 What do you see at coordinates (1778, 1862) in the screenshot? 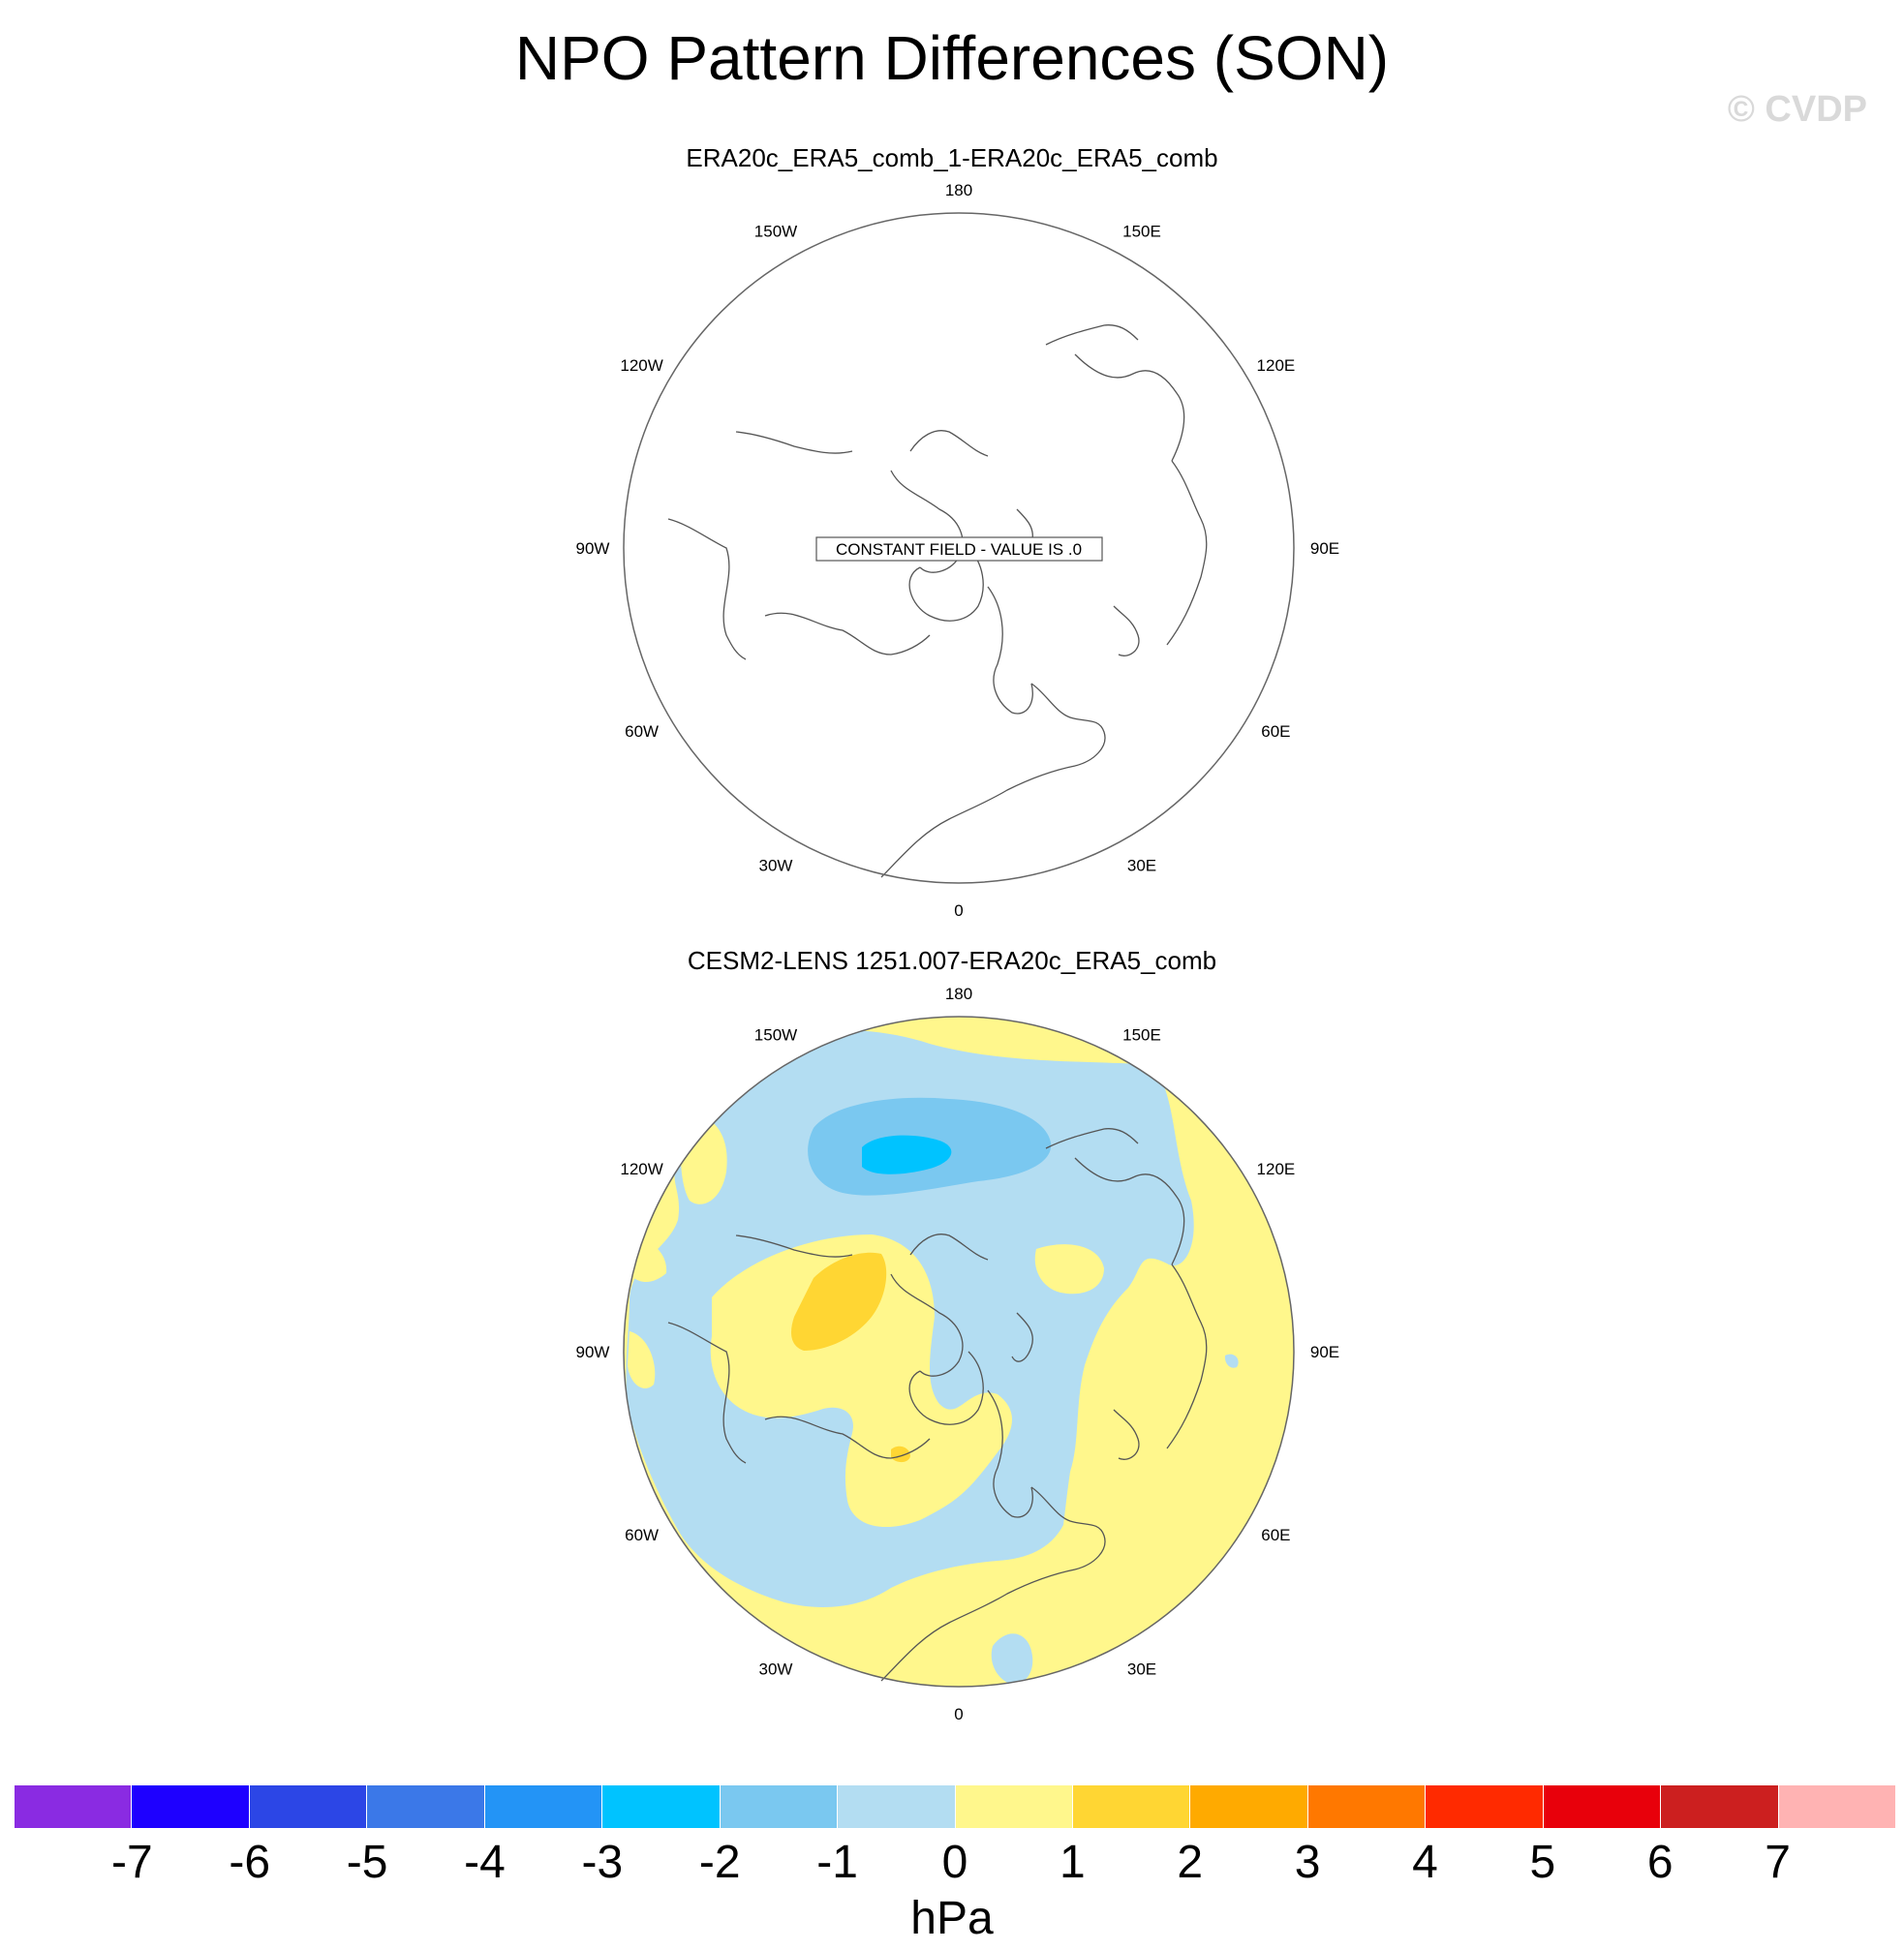
I see `colorbar-tick-label: 7` at bounding box center [1778, 1862].